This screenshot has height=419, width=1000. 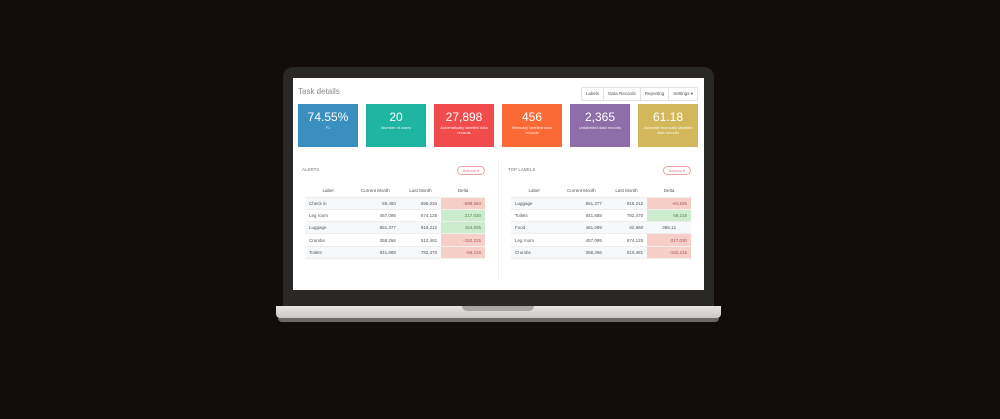 What do you see at coordinates (498, 308) in the screenshot?
I see `laptop-notch` at bounding box center [498, 308].